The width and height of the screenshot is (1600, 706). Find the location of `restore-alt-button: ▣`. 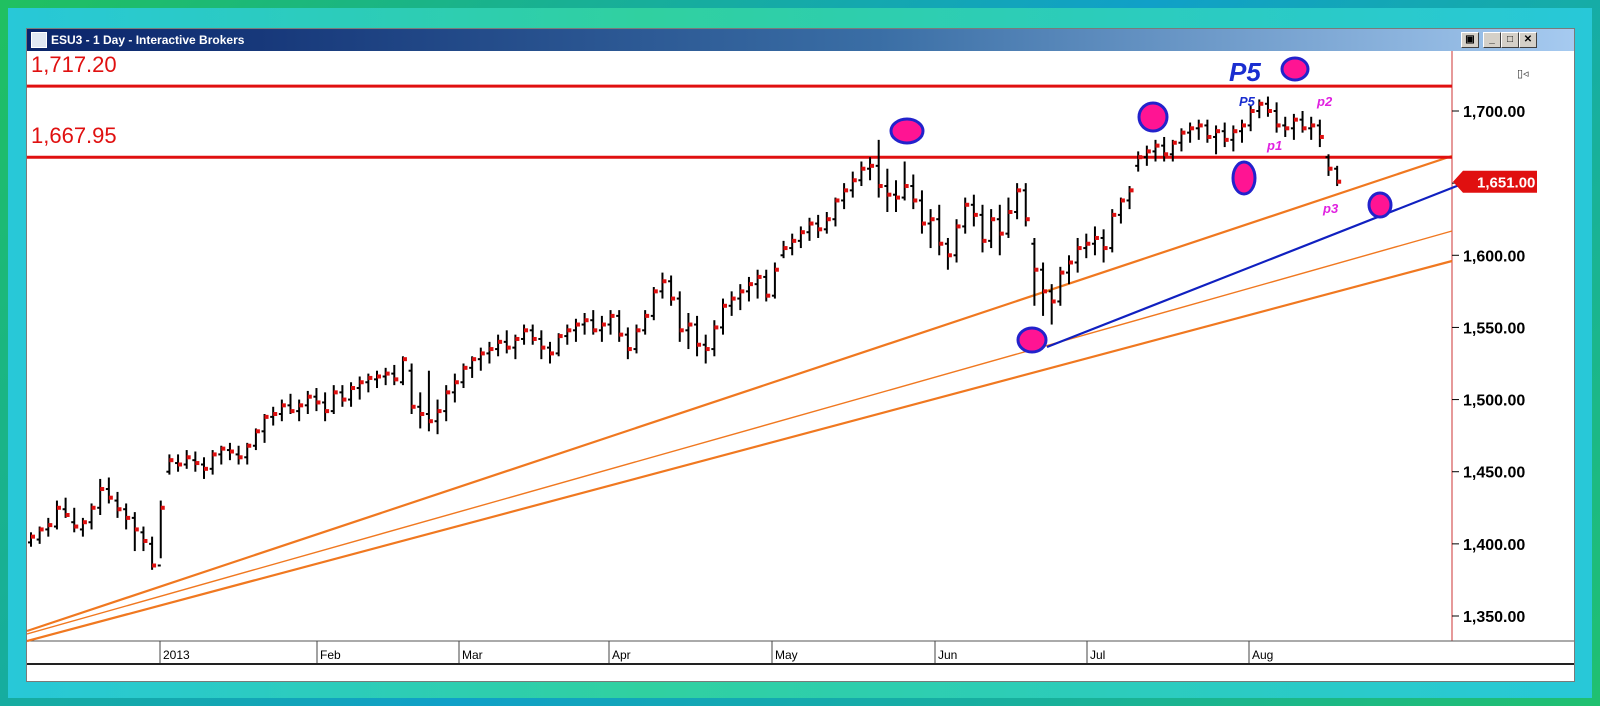

restore-alt-button: ▣ is located at coordinates (1470, 40).